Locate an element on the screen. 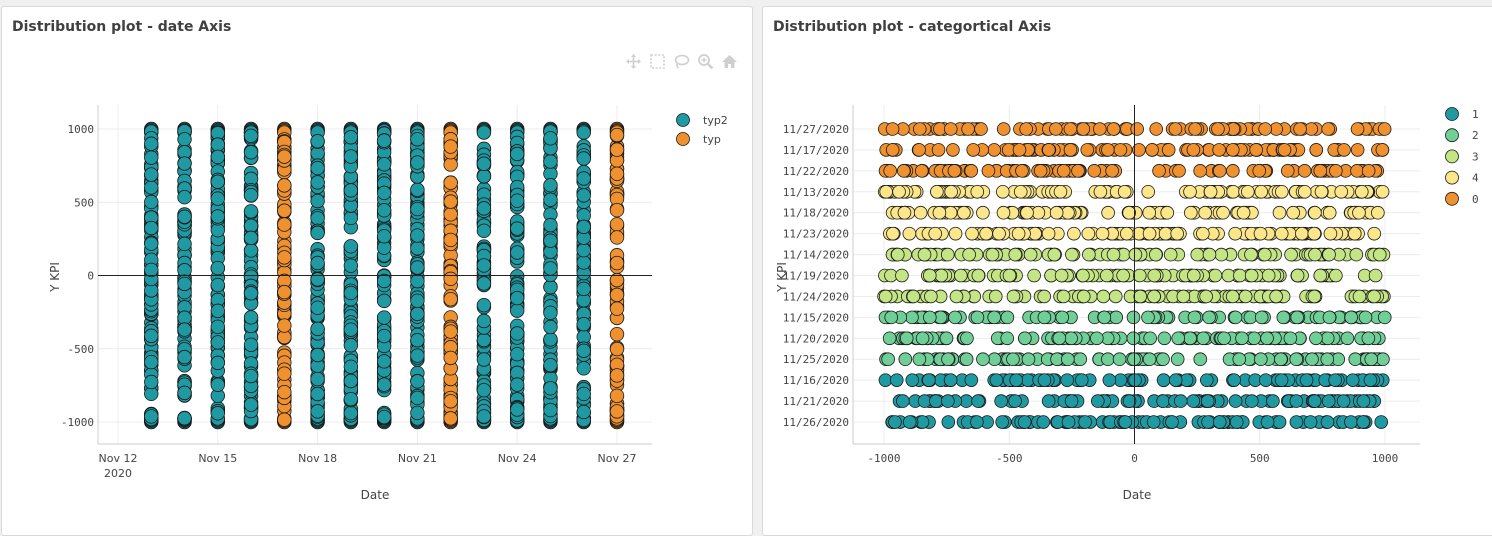  home-icon is located at coordinates (729, 61).